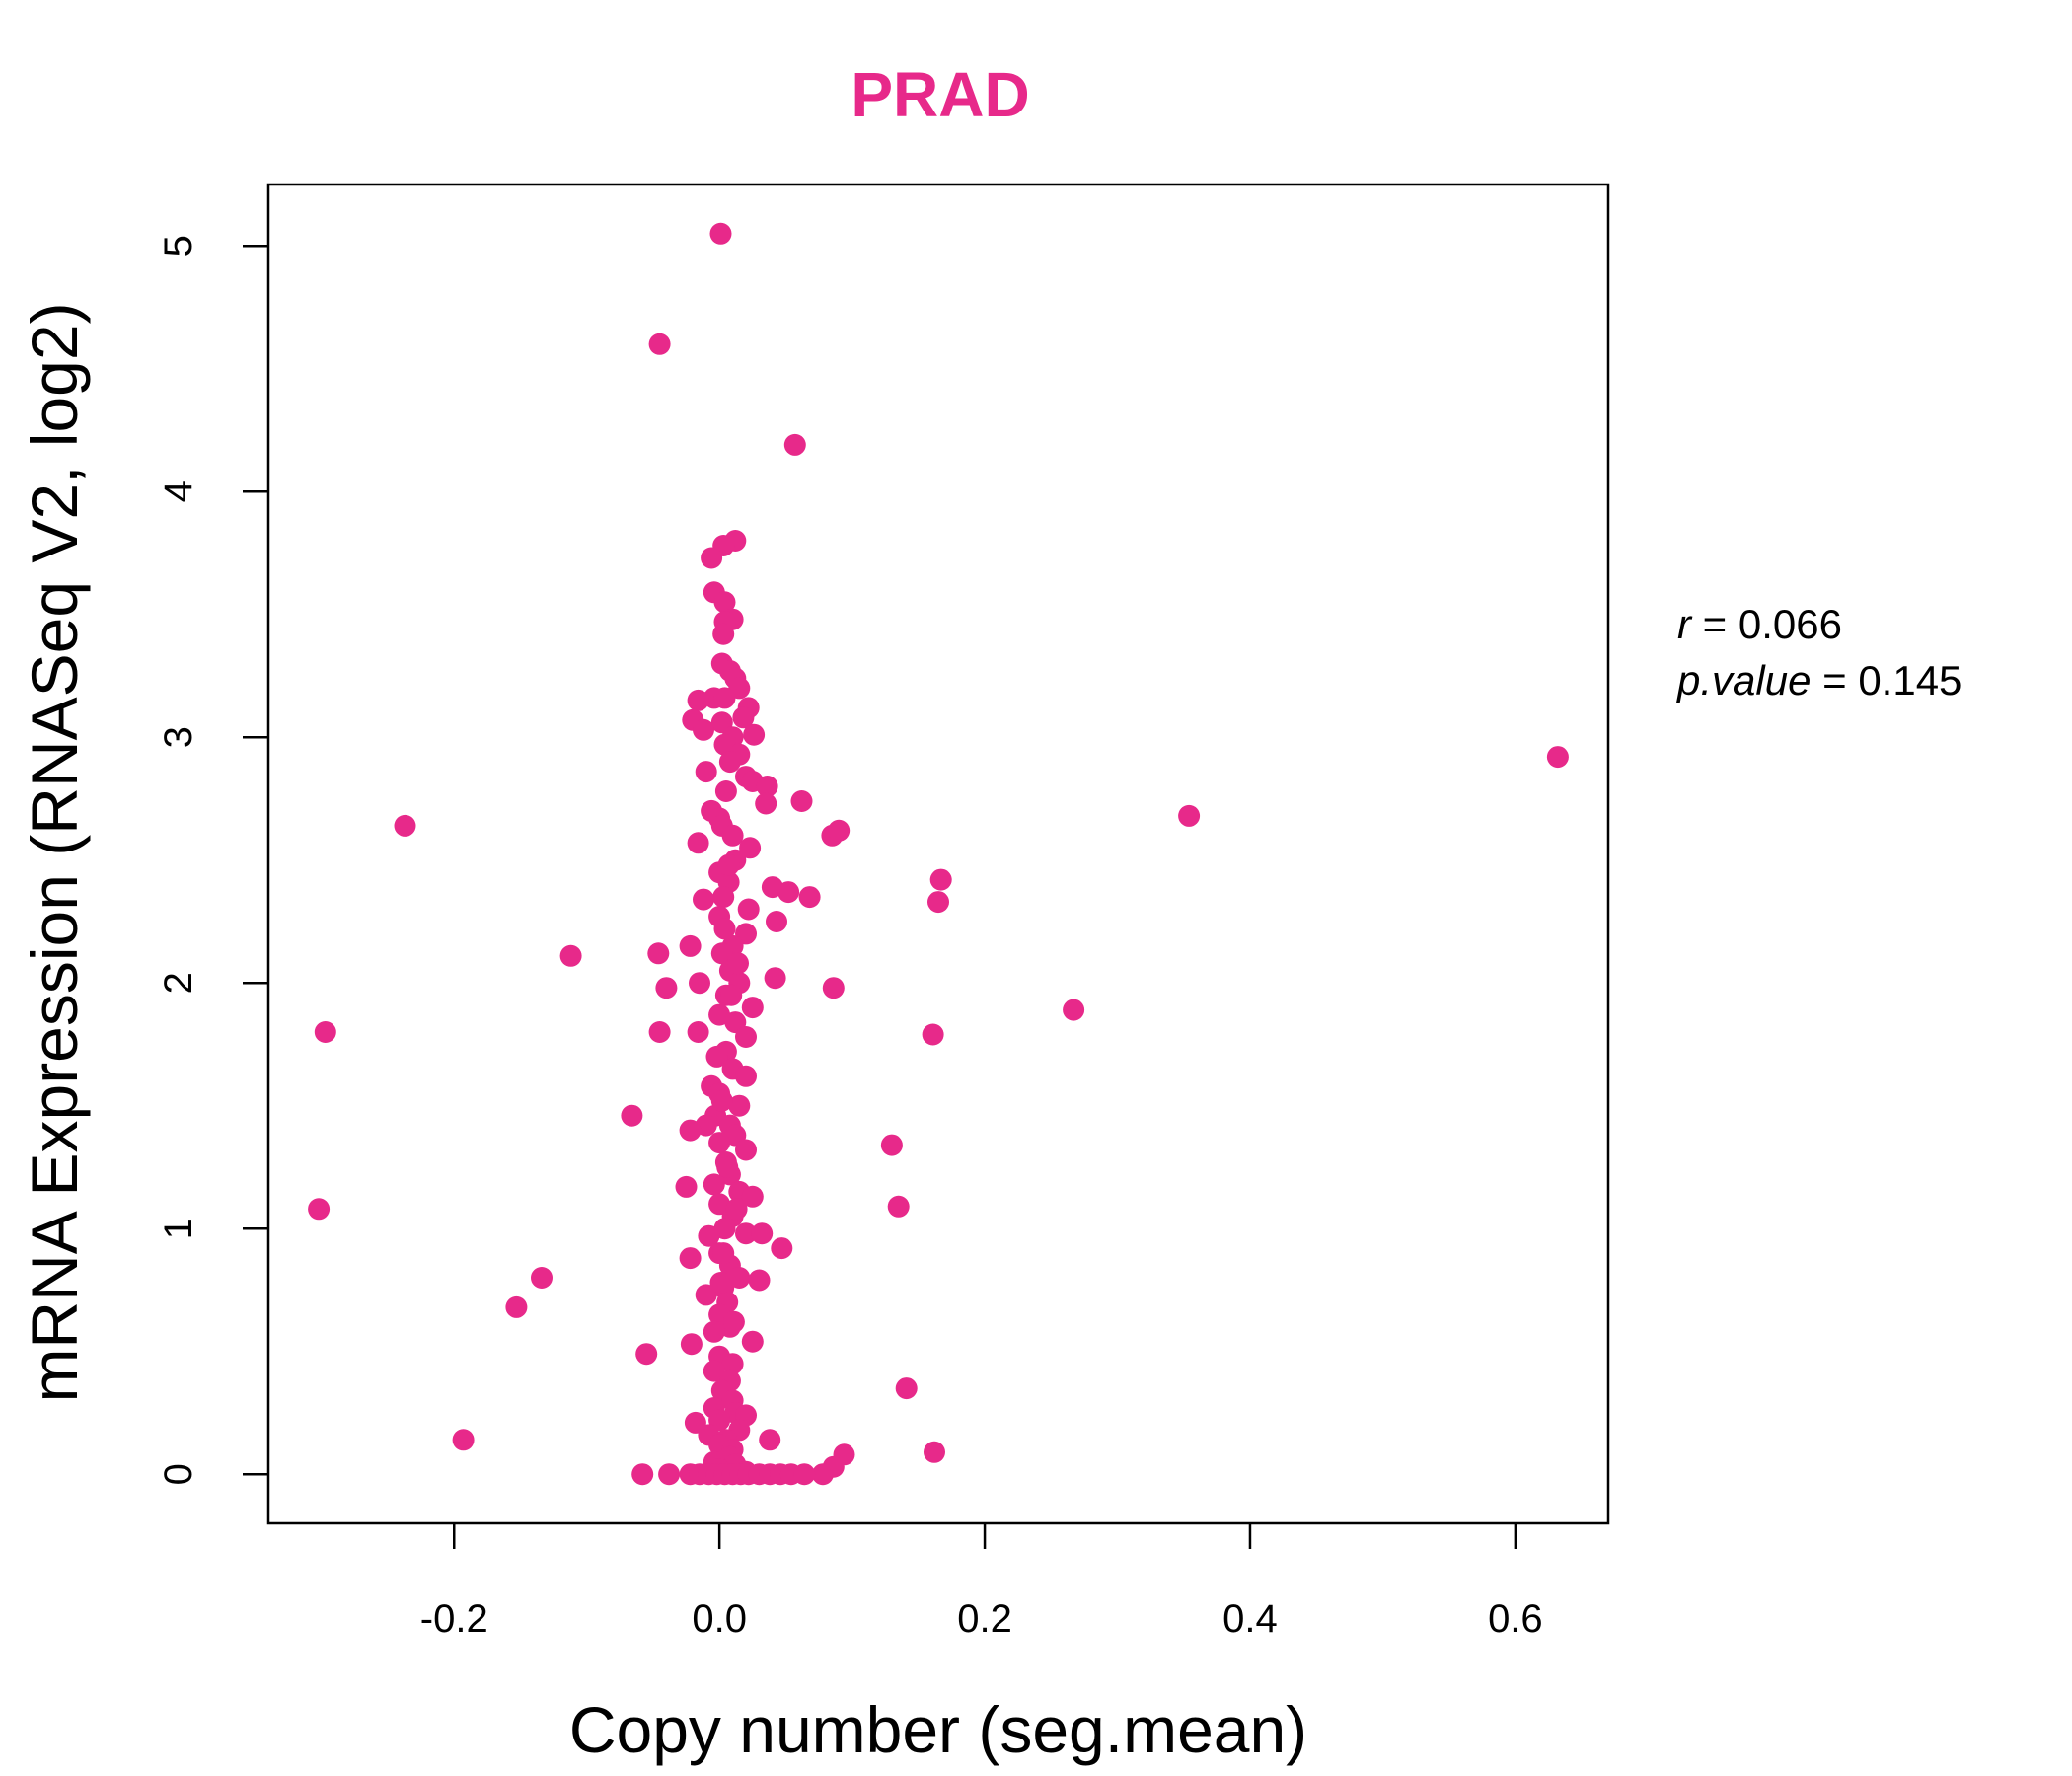  Describe the element at coordinates (1818, 652) in the screenshot. I see `correlation-stats: r = 0.066 p.value = 0.145` at that location.